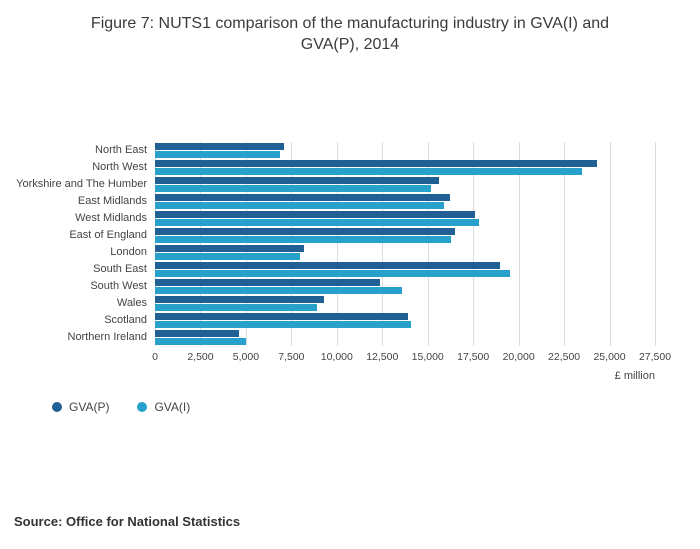 Image resolution: width=700 pixels, height=549 pixels. Describe the element at coordinates (376, 407) in the screenshot. I see `legend: GVA(P) GVA(I)` at that location.